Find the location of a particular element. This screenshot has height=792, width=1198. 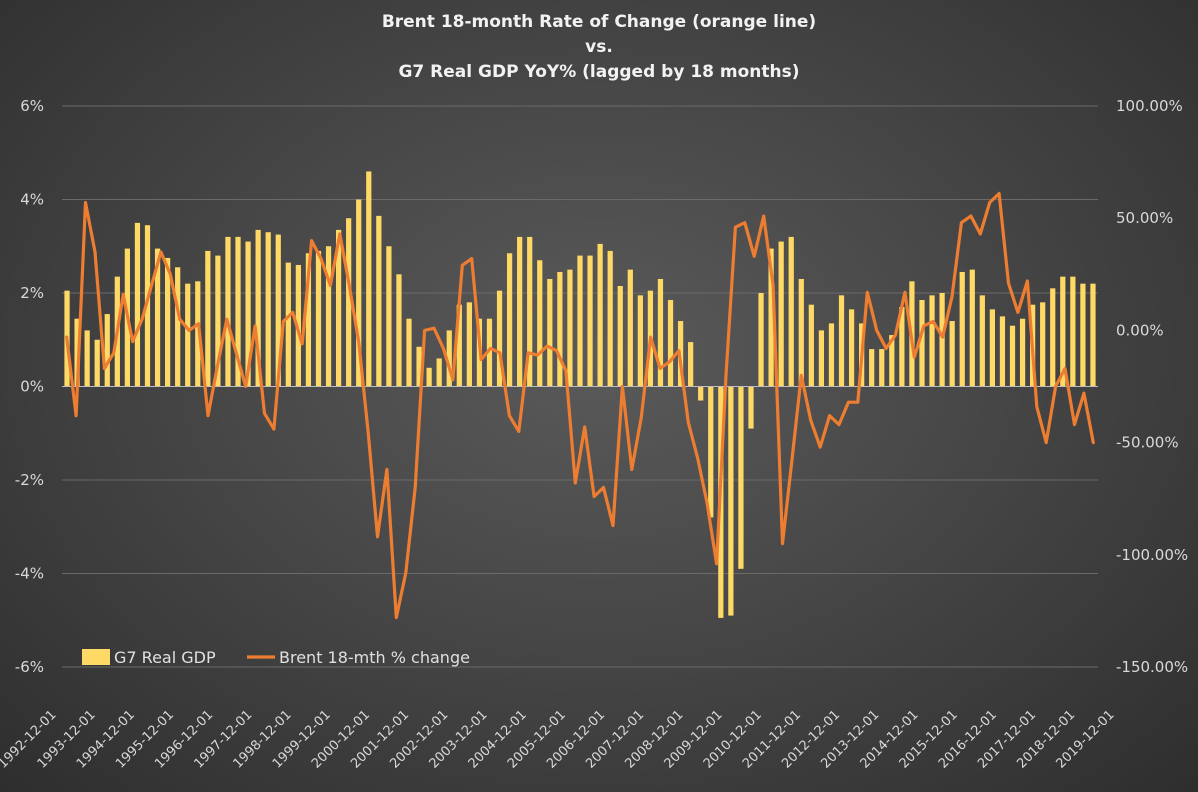

chart-title-line-3: G7 Real GDP YoY% (lagged by 18 months) is located at coordinates (599, 72).